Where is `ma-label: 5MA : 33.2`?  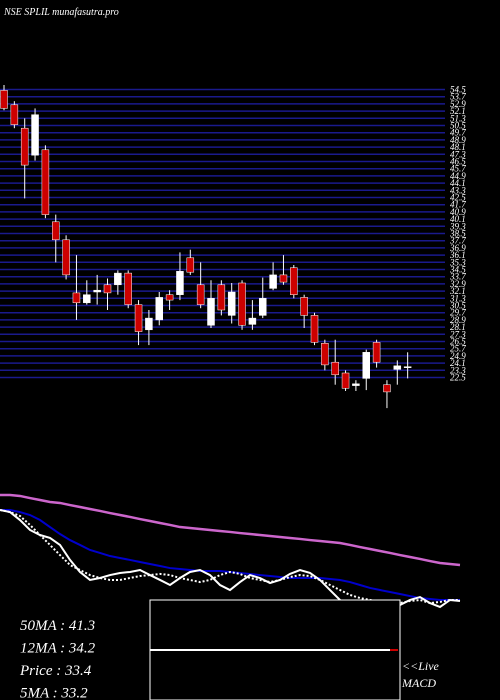 ma-label: 5MA : 33.2 is located at coordinates (54, 693).